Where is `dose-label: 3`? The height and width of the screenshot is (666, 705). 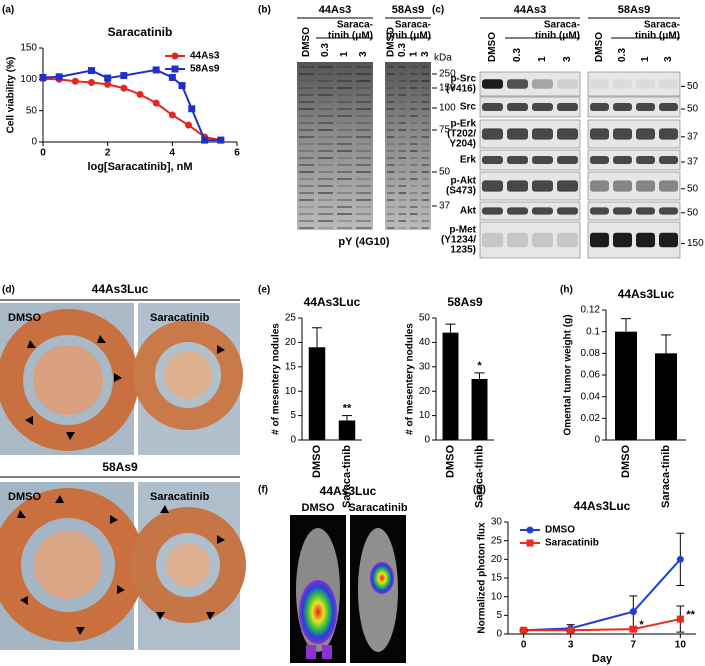
dose-label: 3 is located at coordinates (363, 54).